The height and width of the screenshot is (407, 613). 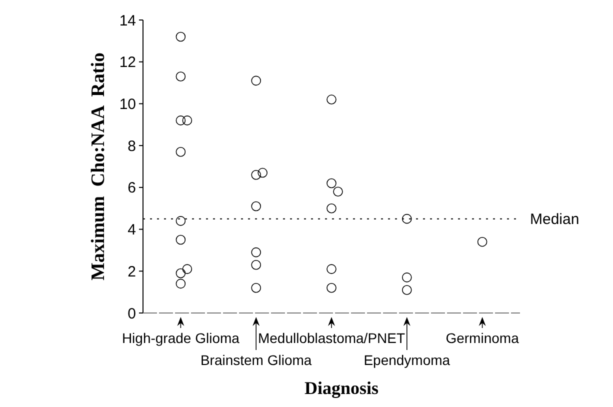 What do you see at coordinates (98, 166) in the screenshot?
I see `y-axis-title: Maximum Cho:NAA Ratio` at bounding box center [98, 166].